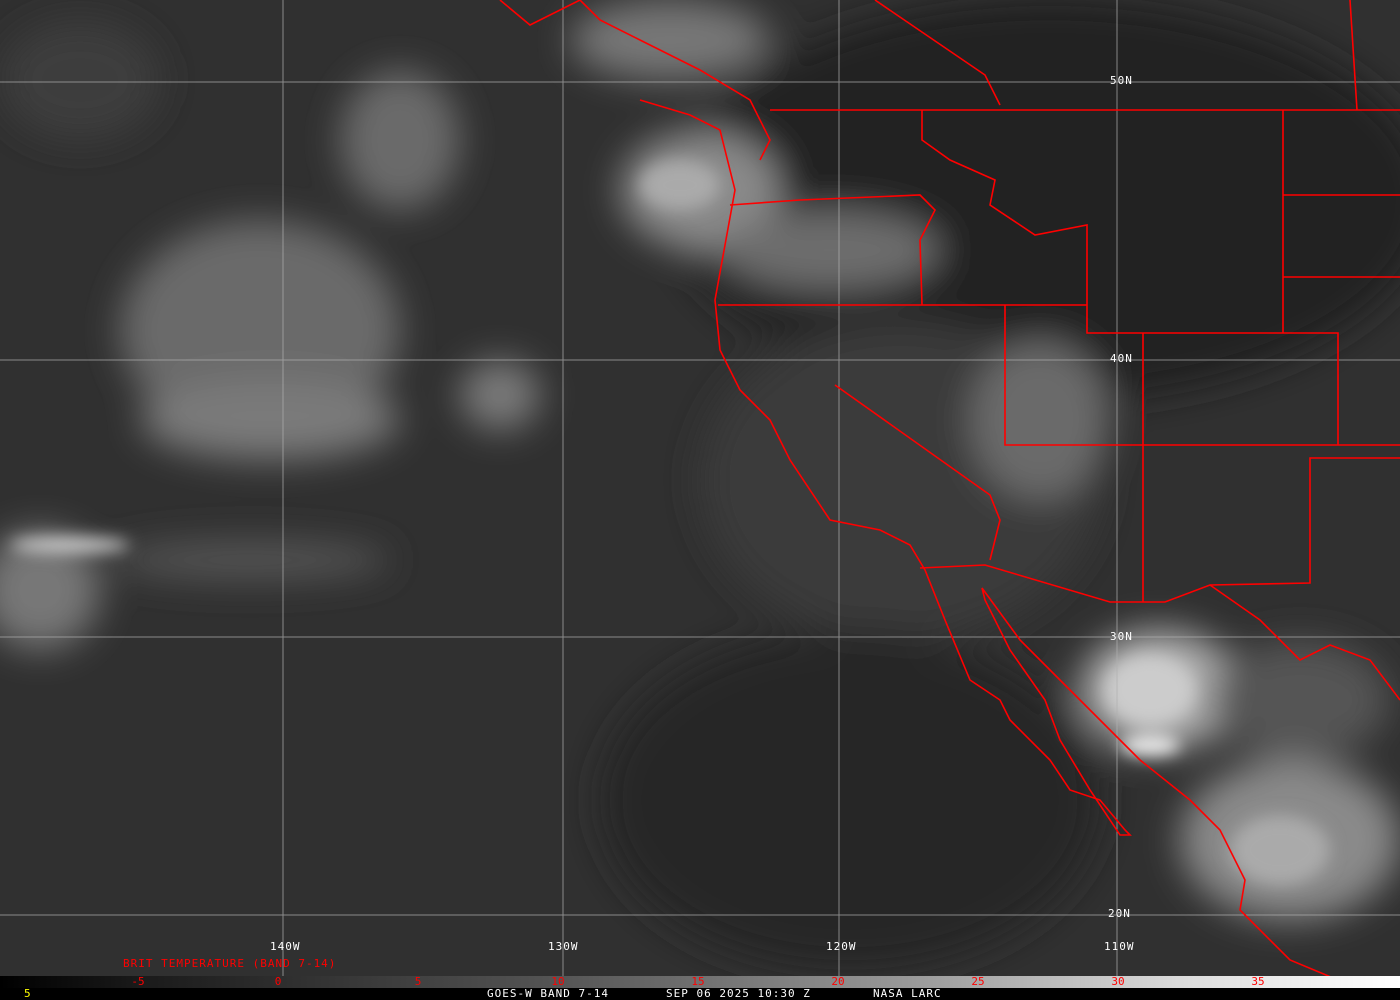 The height and width of the screenshot is (1000, 1400). Describe the element at coordinates (563, 946) in the screenshot. I see `lon-label-130w: 130W` at that location.